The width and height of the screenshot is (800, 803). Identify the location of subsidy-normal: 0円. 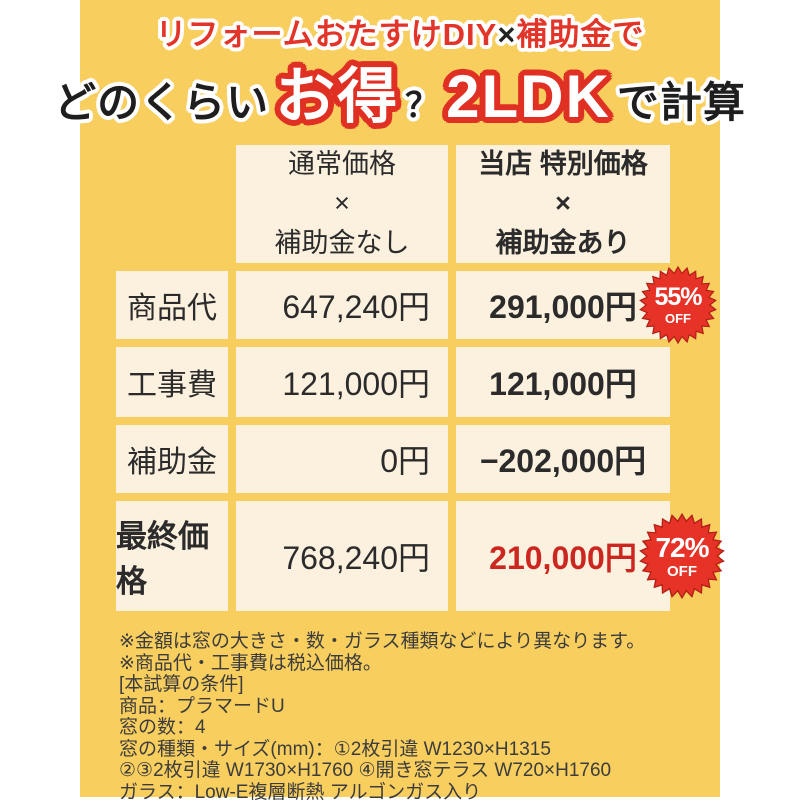
(342, 459).